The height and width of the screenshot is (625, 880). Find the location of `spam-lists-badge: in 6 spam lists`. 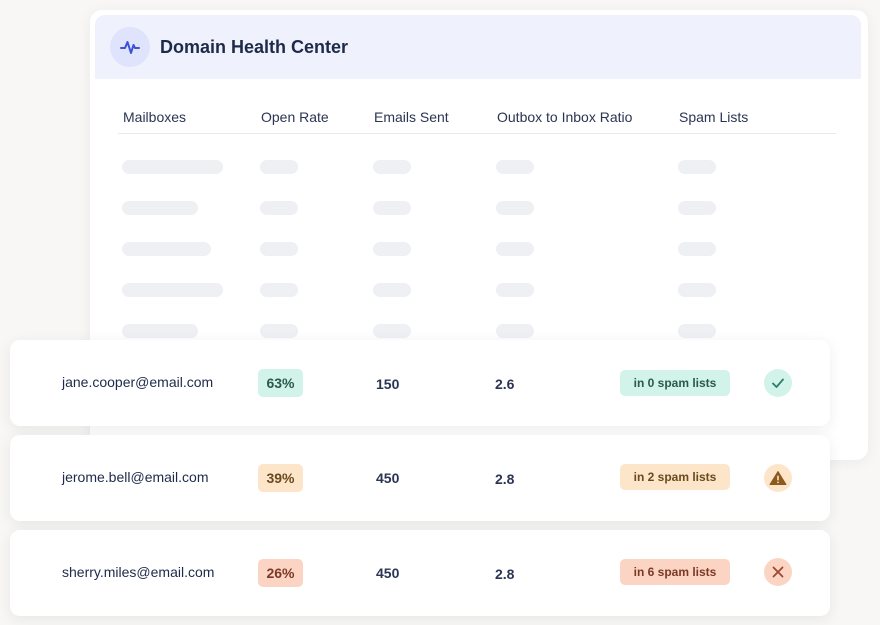

spam-lists-badge: in 6 spam lists is located at coordinates (675, 572).